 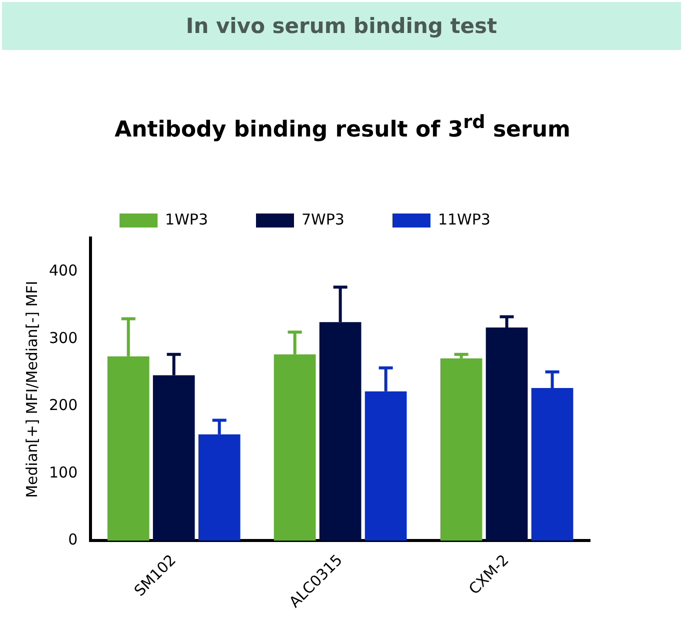 What do you see at coordinates (73, 539) in the screenshot?
I see `y-tick-label: 0` at bounding box center [73, 539].